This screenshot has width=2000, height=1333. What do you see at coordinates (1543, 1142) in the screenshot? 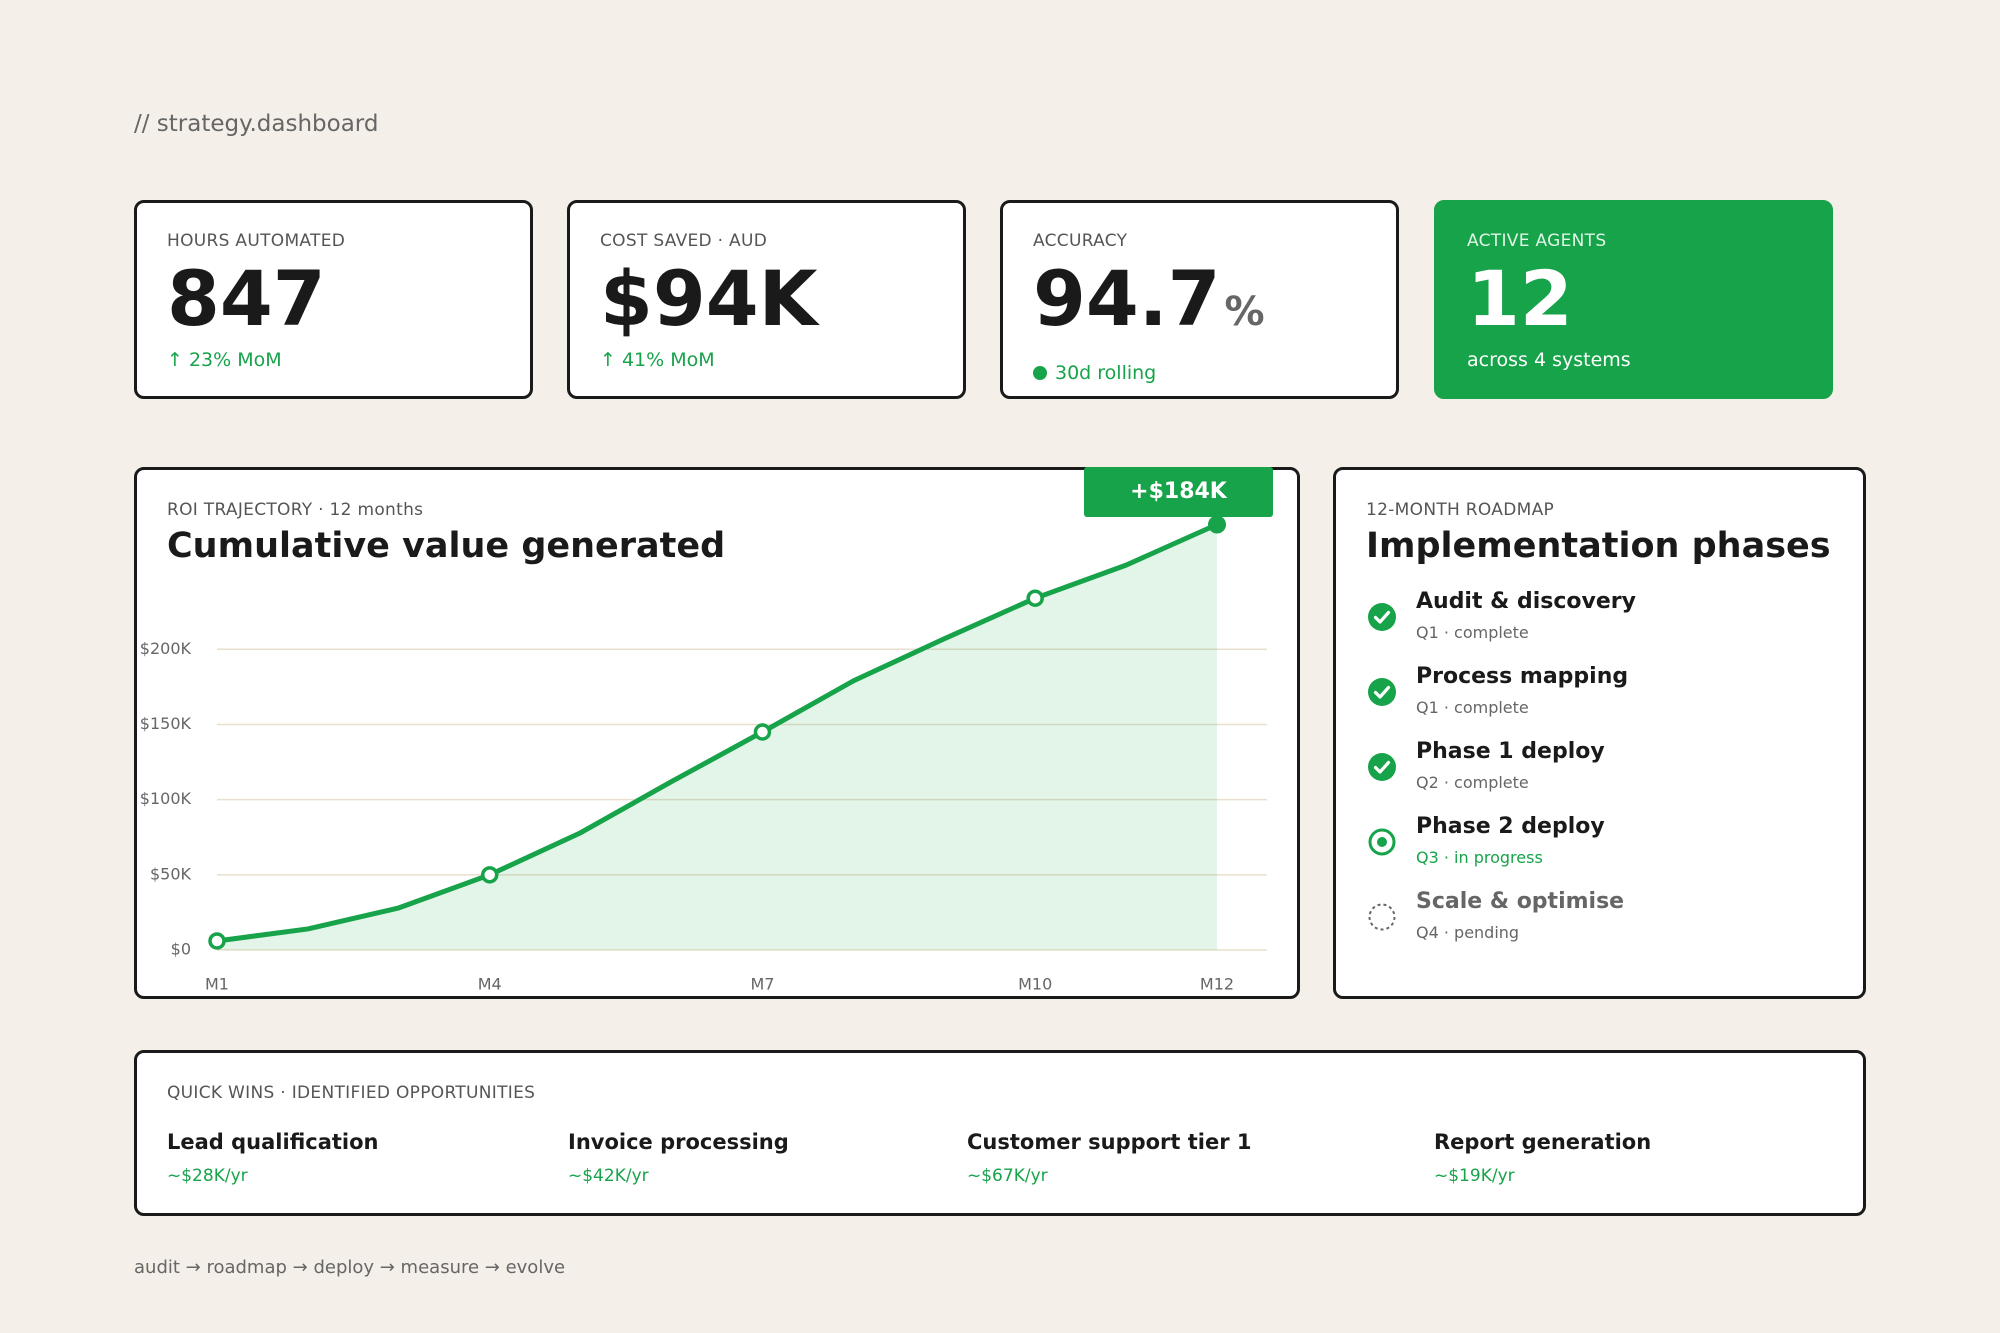
I see `quick-win-name: Report generation` at bounding box center [1543, 1142].